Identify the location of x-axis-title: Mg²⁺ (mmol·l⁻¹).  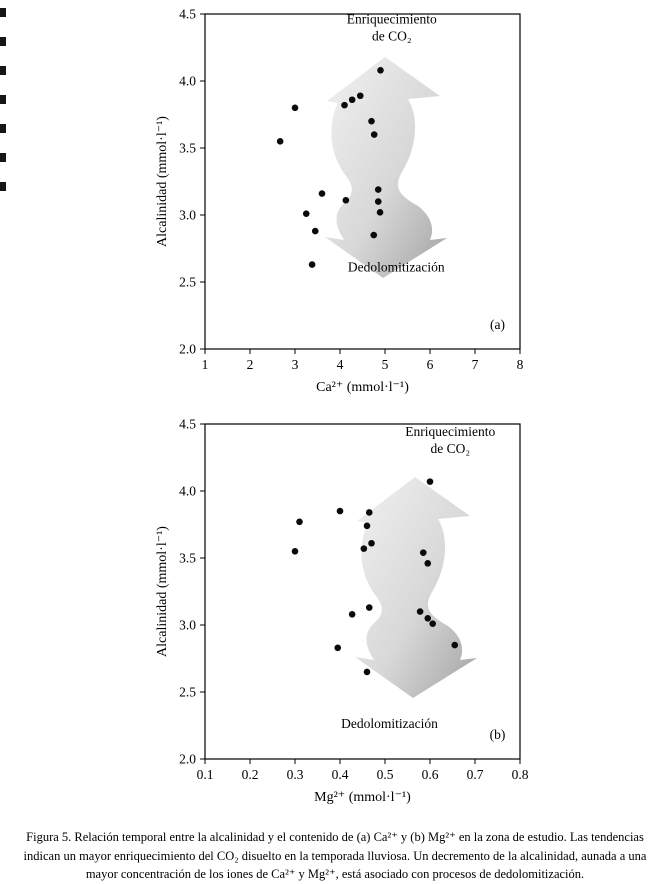
(362, 797).